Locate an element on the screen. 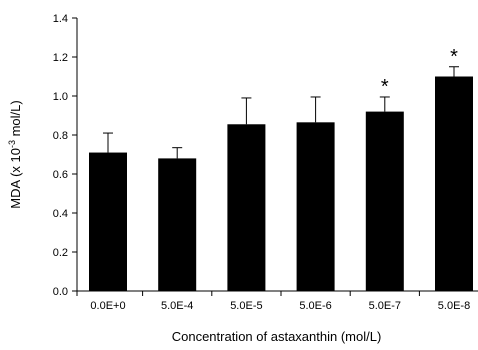 The image size is (478, 350). y-tick-label: 0.6 is located at coordinates (60, 175).